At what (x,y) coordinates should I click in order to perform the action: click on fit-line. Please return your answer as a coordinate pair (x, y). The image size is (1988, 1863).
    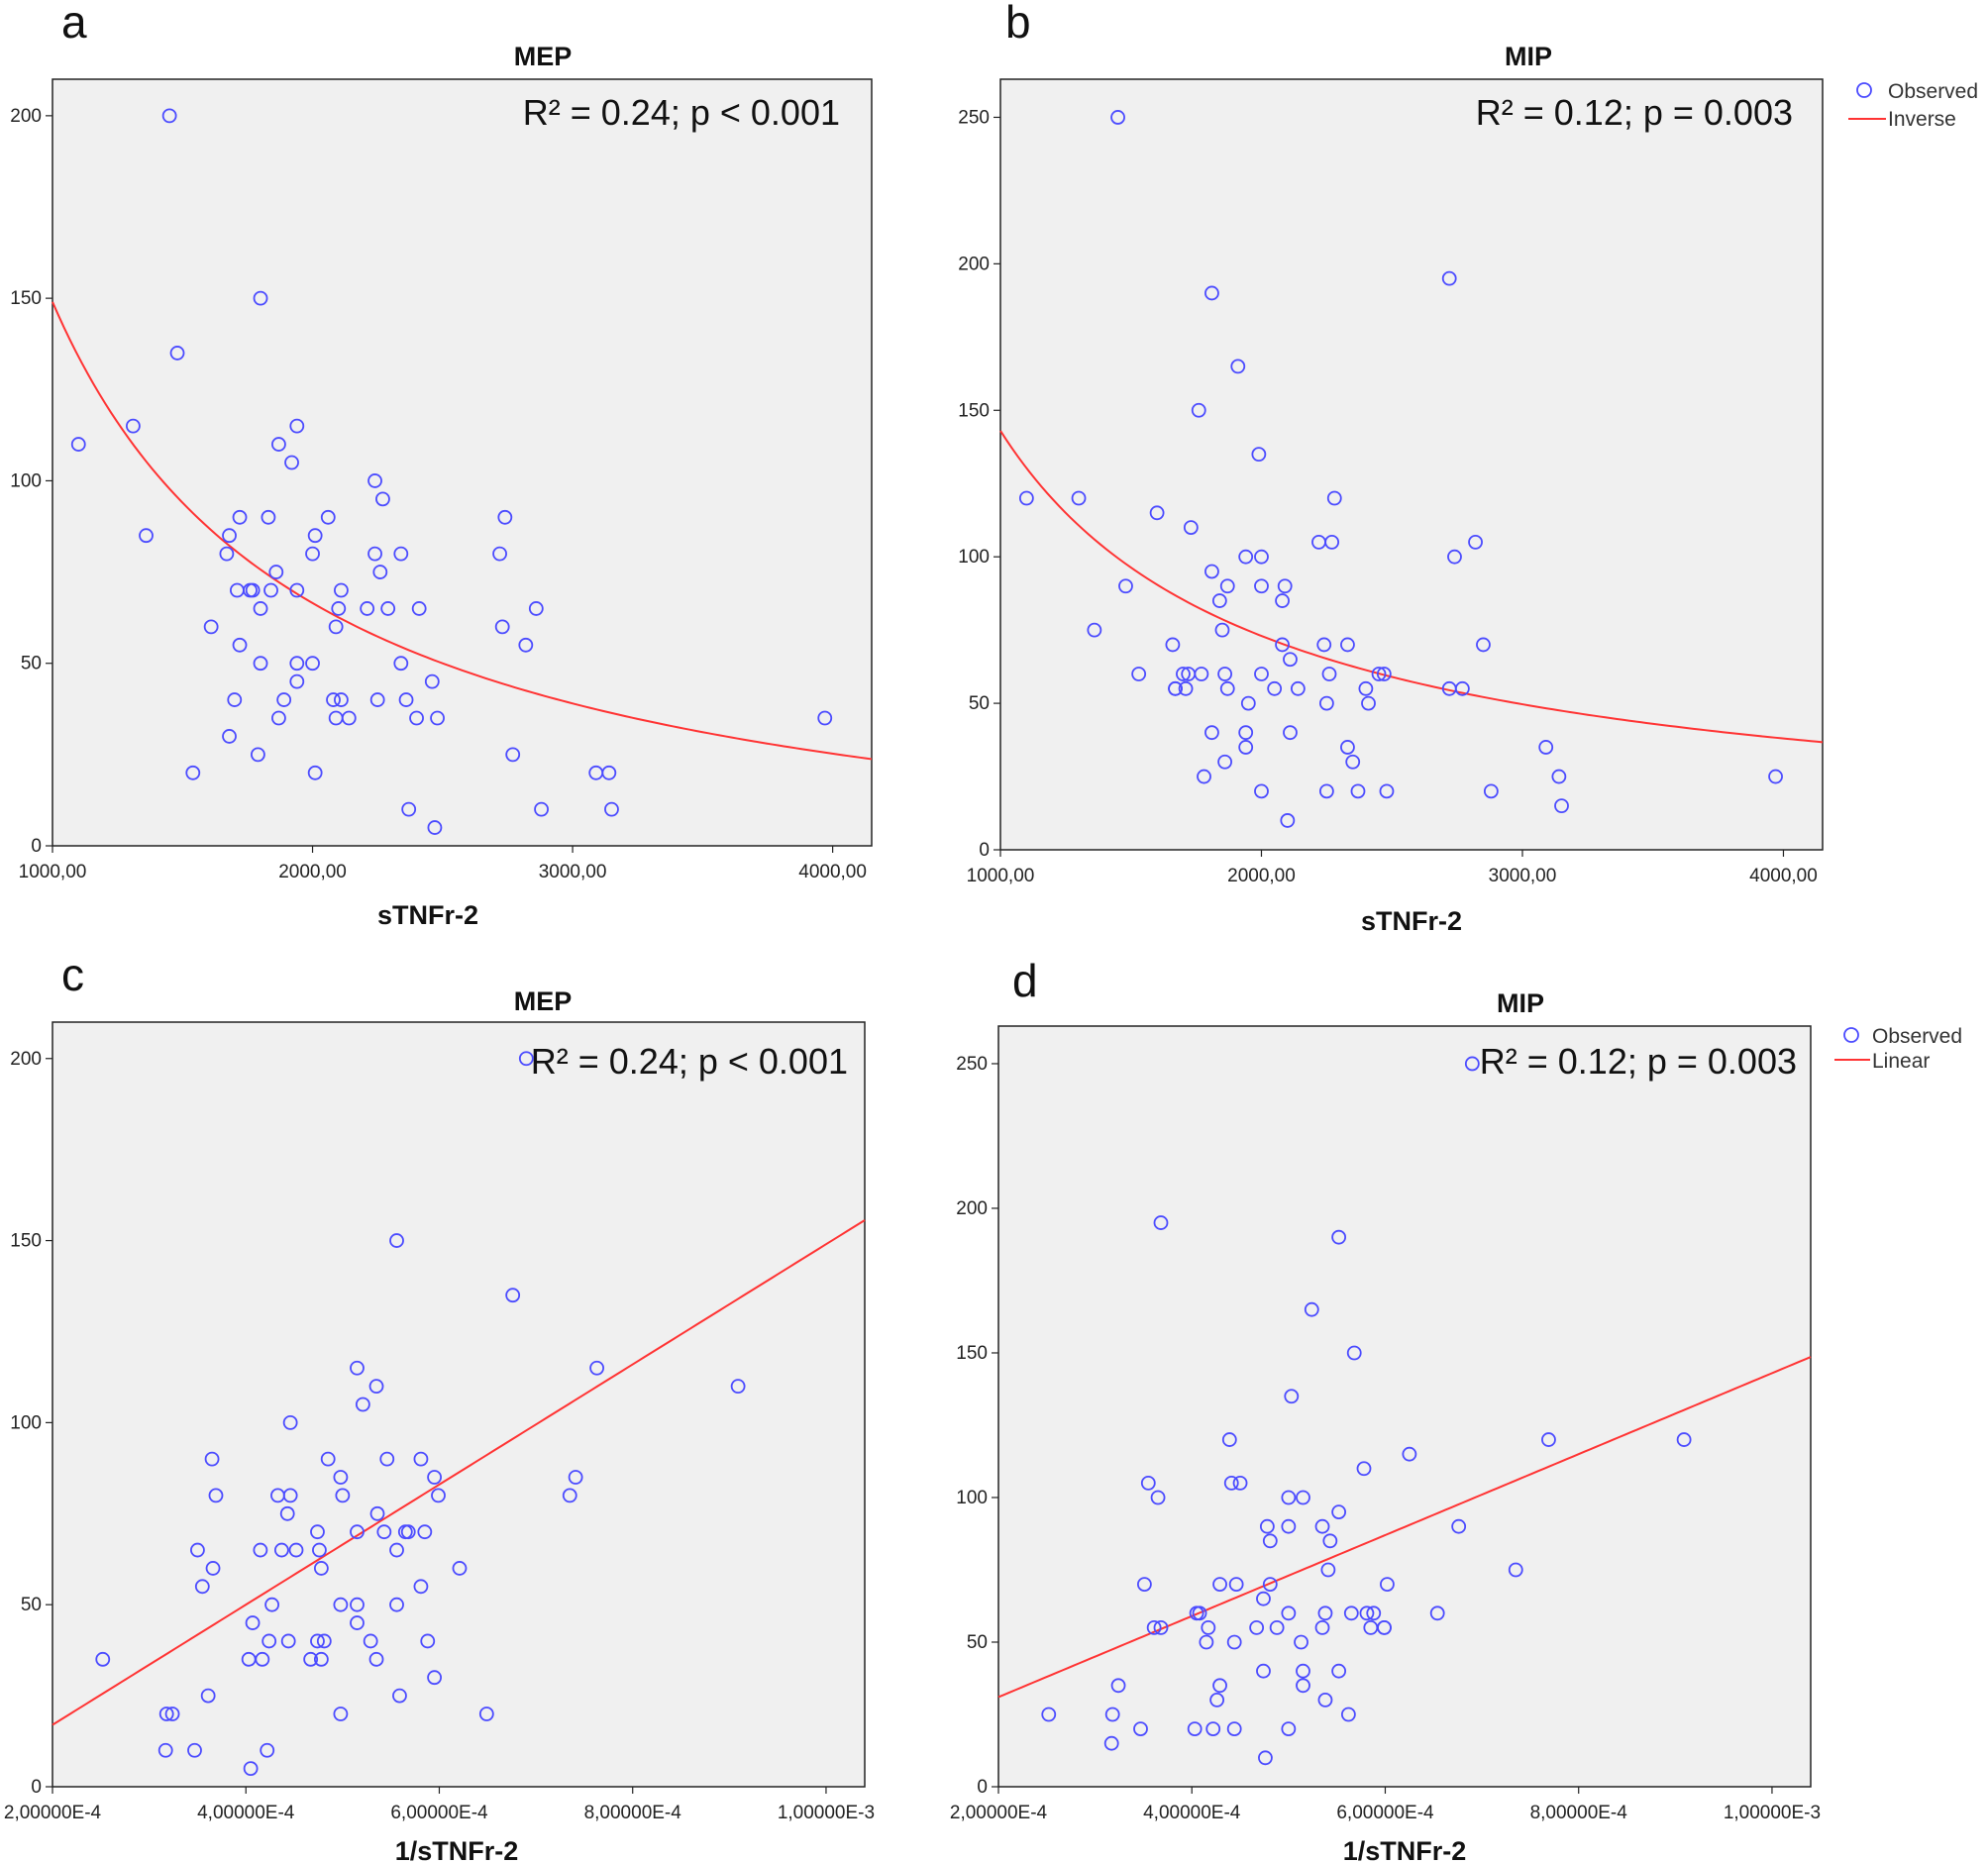
    Looking at the image, I should click on (462, 531).